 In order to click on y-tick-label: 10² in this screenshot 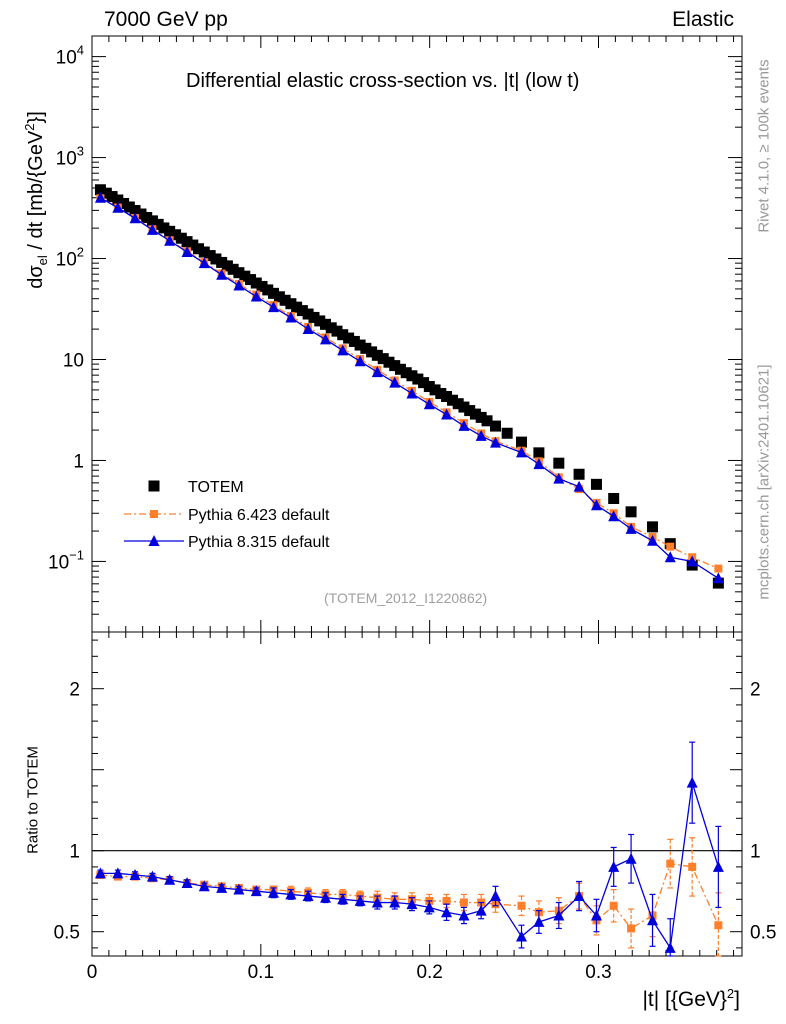, I will do `click(70, 258)`.